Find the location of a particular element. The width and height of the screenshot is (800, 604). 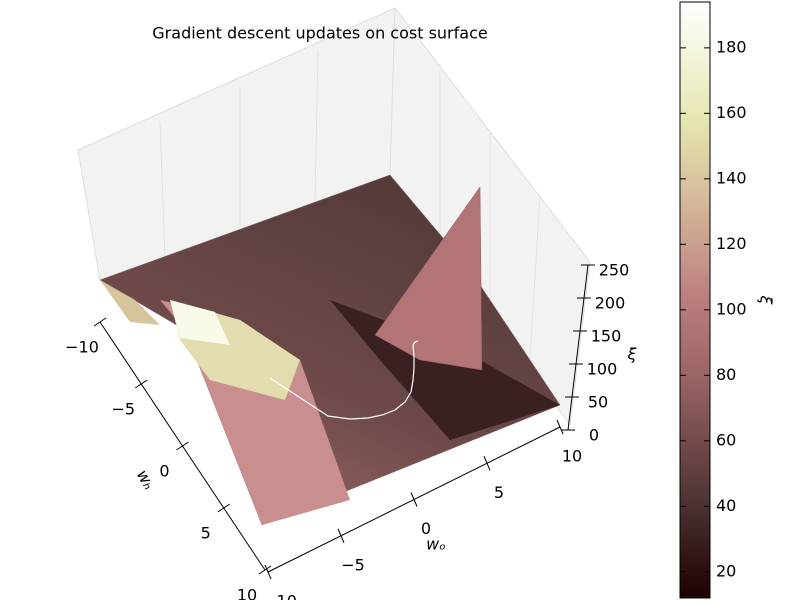

colorbar-label: ξ is located at coordinates (766, 300).